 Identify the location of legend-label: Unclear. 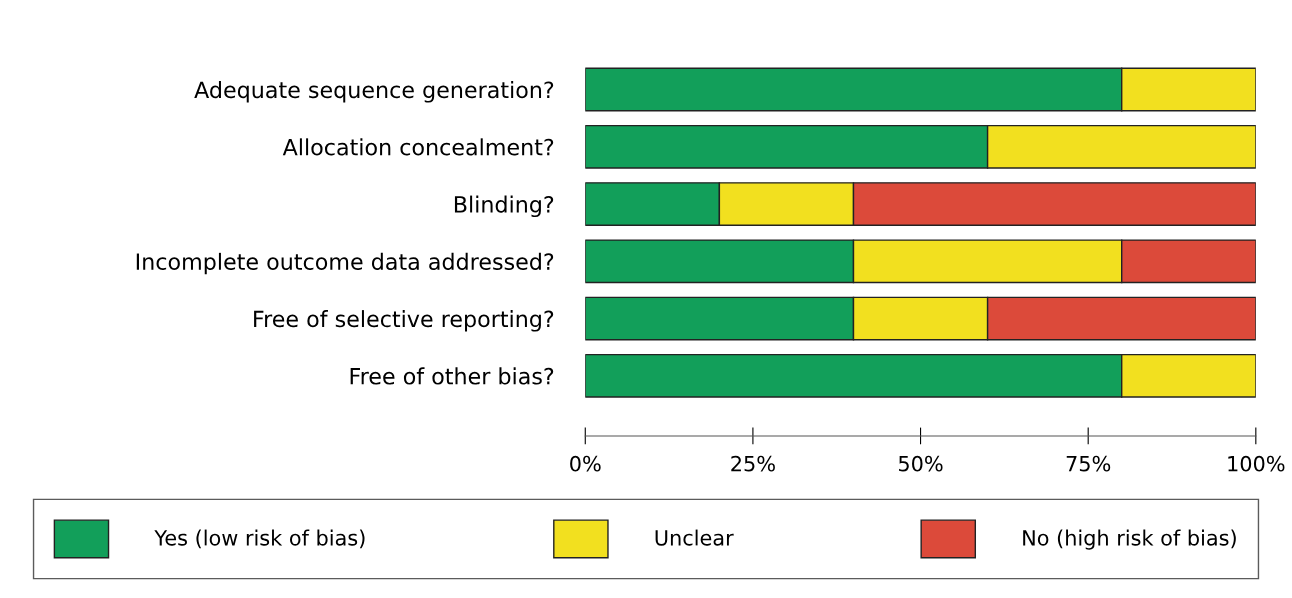
(694, 537).